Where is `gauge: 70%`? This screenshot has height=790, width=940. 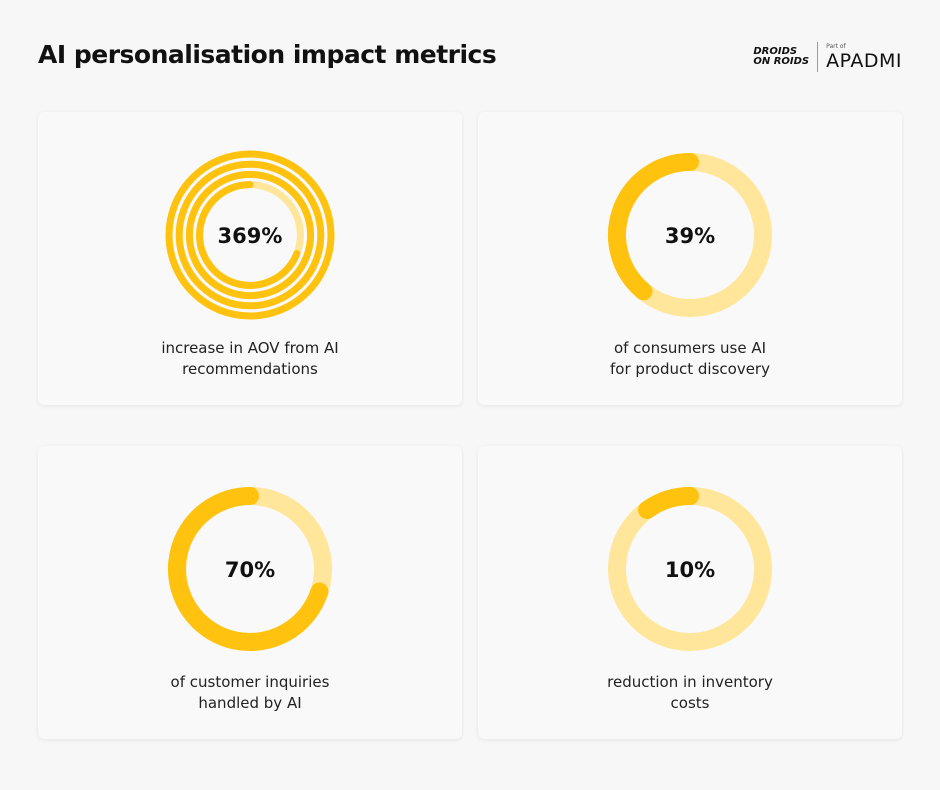
gauge: 70% is located at coordinates (250, 569).